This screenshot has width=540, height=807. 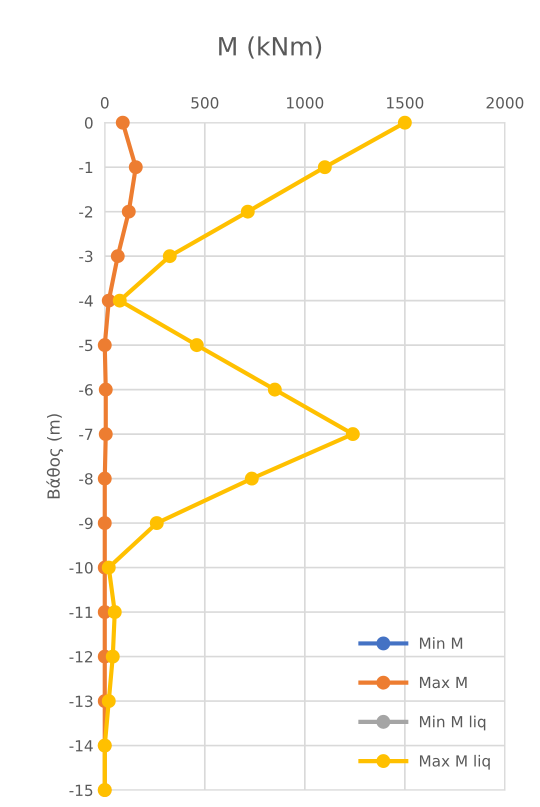 I want to click on y-tick-label: -4, so click(x=86, y=300).